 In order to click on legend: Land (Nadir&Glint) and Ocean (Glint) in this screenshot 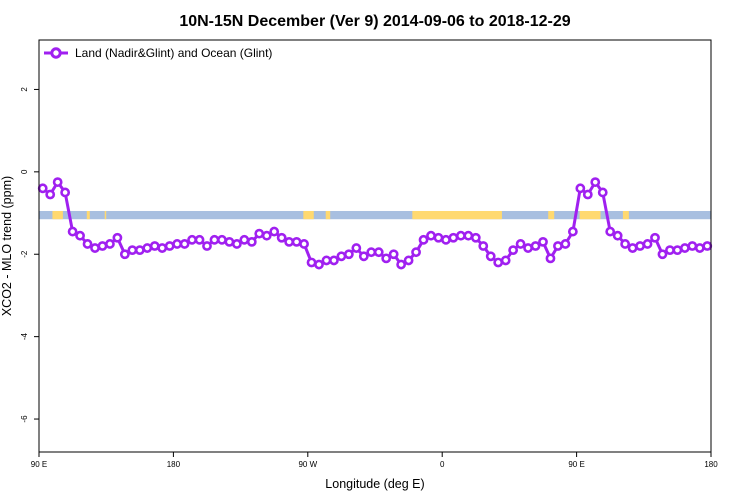, I will do `click(158, 53)`.